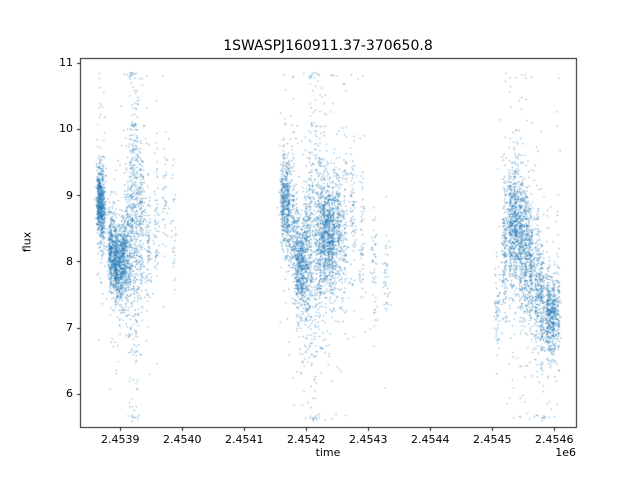 This screenshot has height=480, width=640. Describe the element at coordinates (27, 242) in the screenshot. I see `y-axis-label-text: flux` at that location.